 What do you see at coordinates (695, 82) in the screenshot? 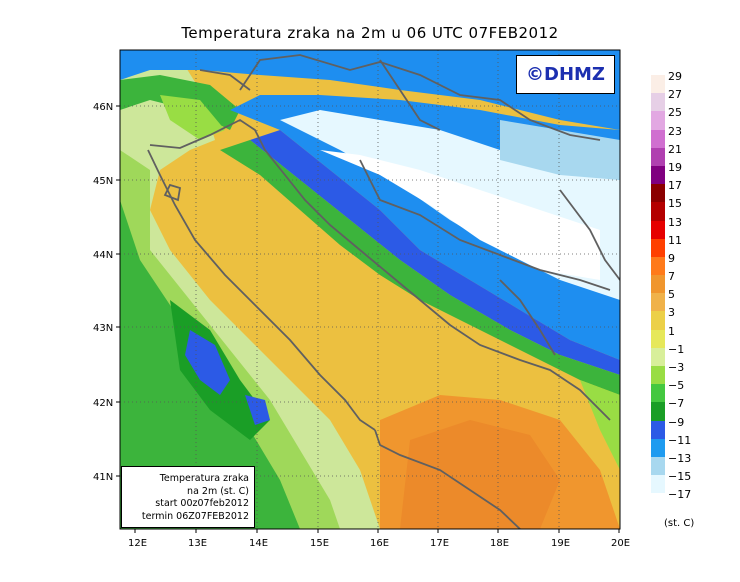
I see `legend-entry: 29` at bounding box center [695, 82].